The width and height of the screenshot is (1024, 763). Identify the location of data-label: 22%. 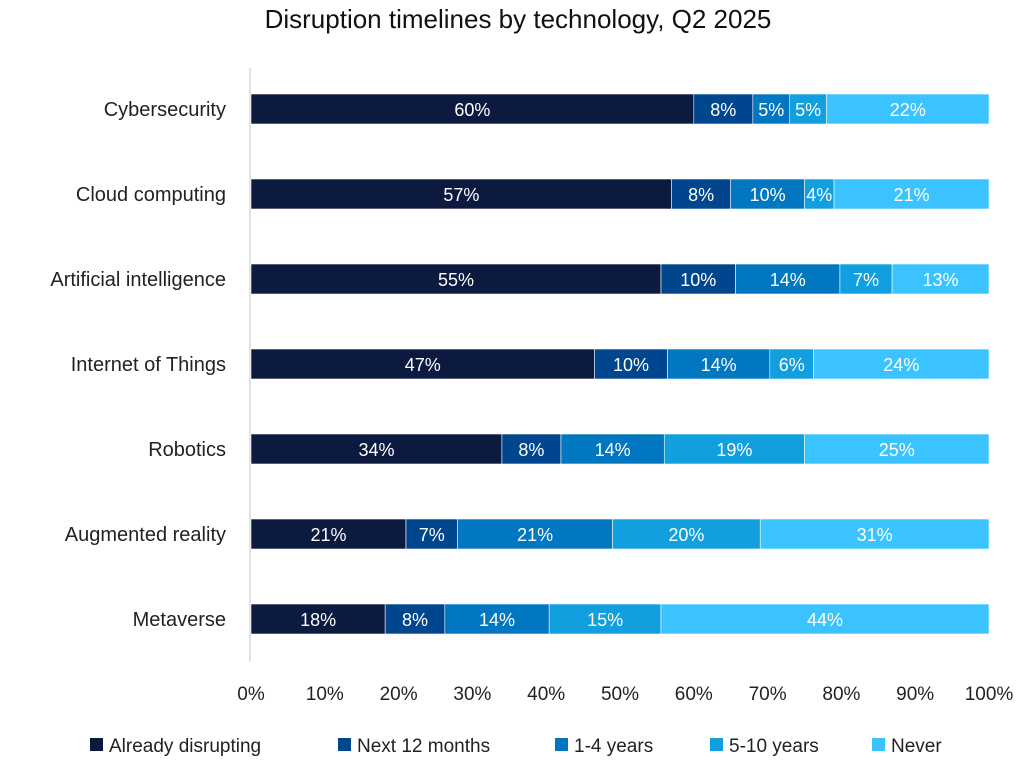
(908, 110).